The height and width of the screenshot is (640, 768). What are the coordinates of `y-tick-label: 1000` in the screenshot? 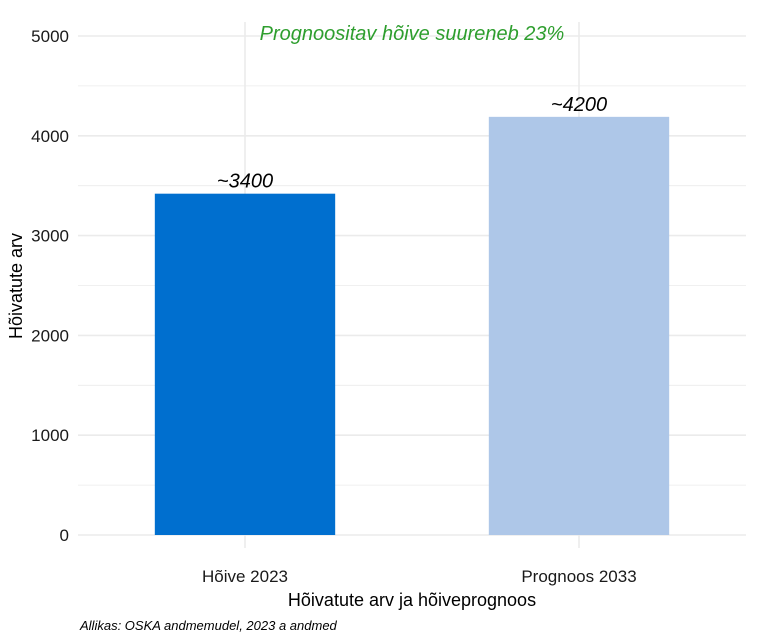 It's located at (50, 435).